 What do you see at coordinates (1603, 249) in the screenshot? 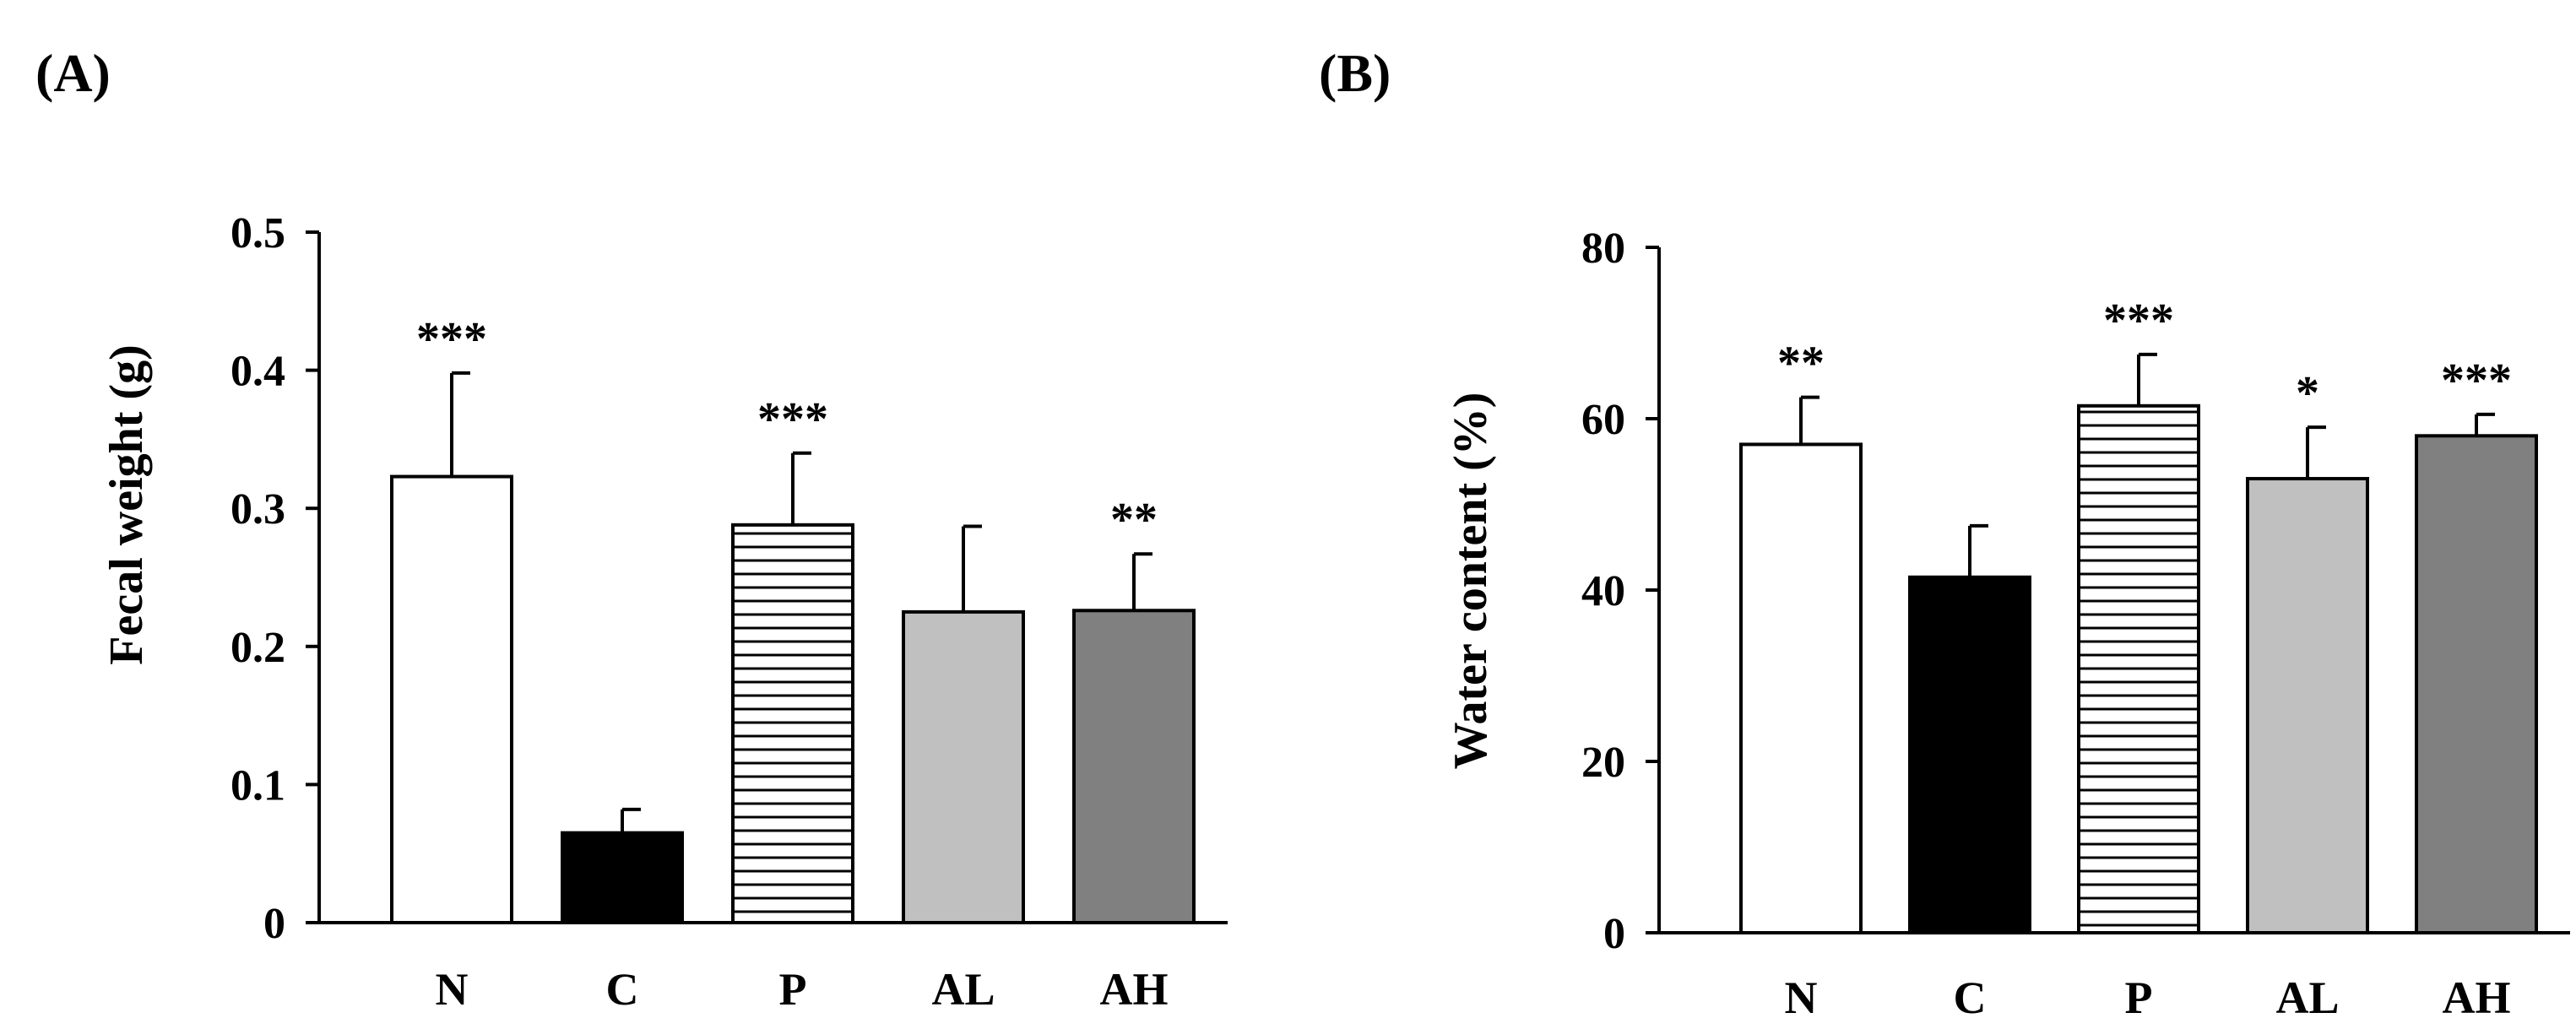
I see `y-tick-label: 80` at bounding box center [1603, 249].